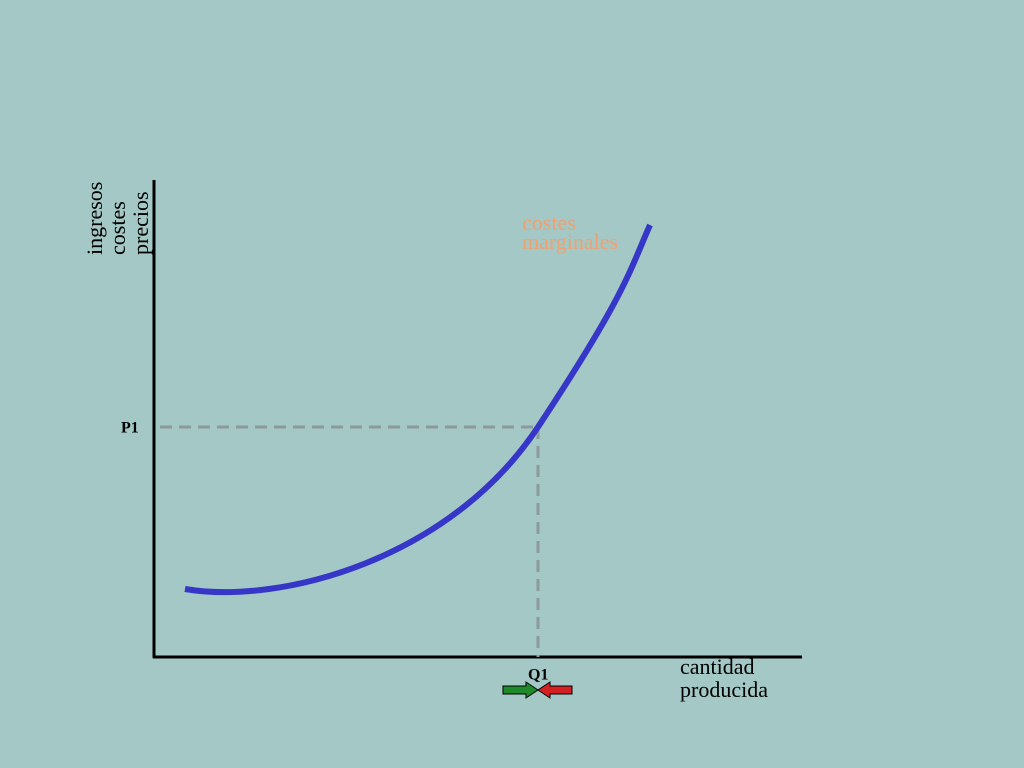 Image resolution: width=1024 pixels, height=768 pixels. Describe the element at coordinates (538, 675) in the screenshot. I see `quantity-label: Q1` at that location.